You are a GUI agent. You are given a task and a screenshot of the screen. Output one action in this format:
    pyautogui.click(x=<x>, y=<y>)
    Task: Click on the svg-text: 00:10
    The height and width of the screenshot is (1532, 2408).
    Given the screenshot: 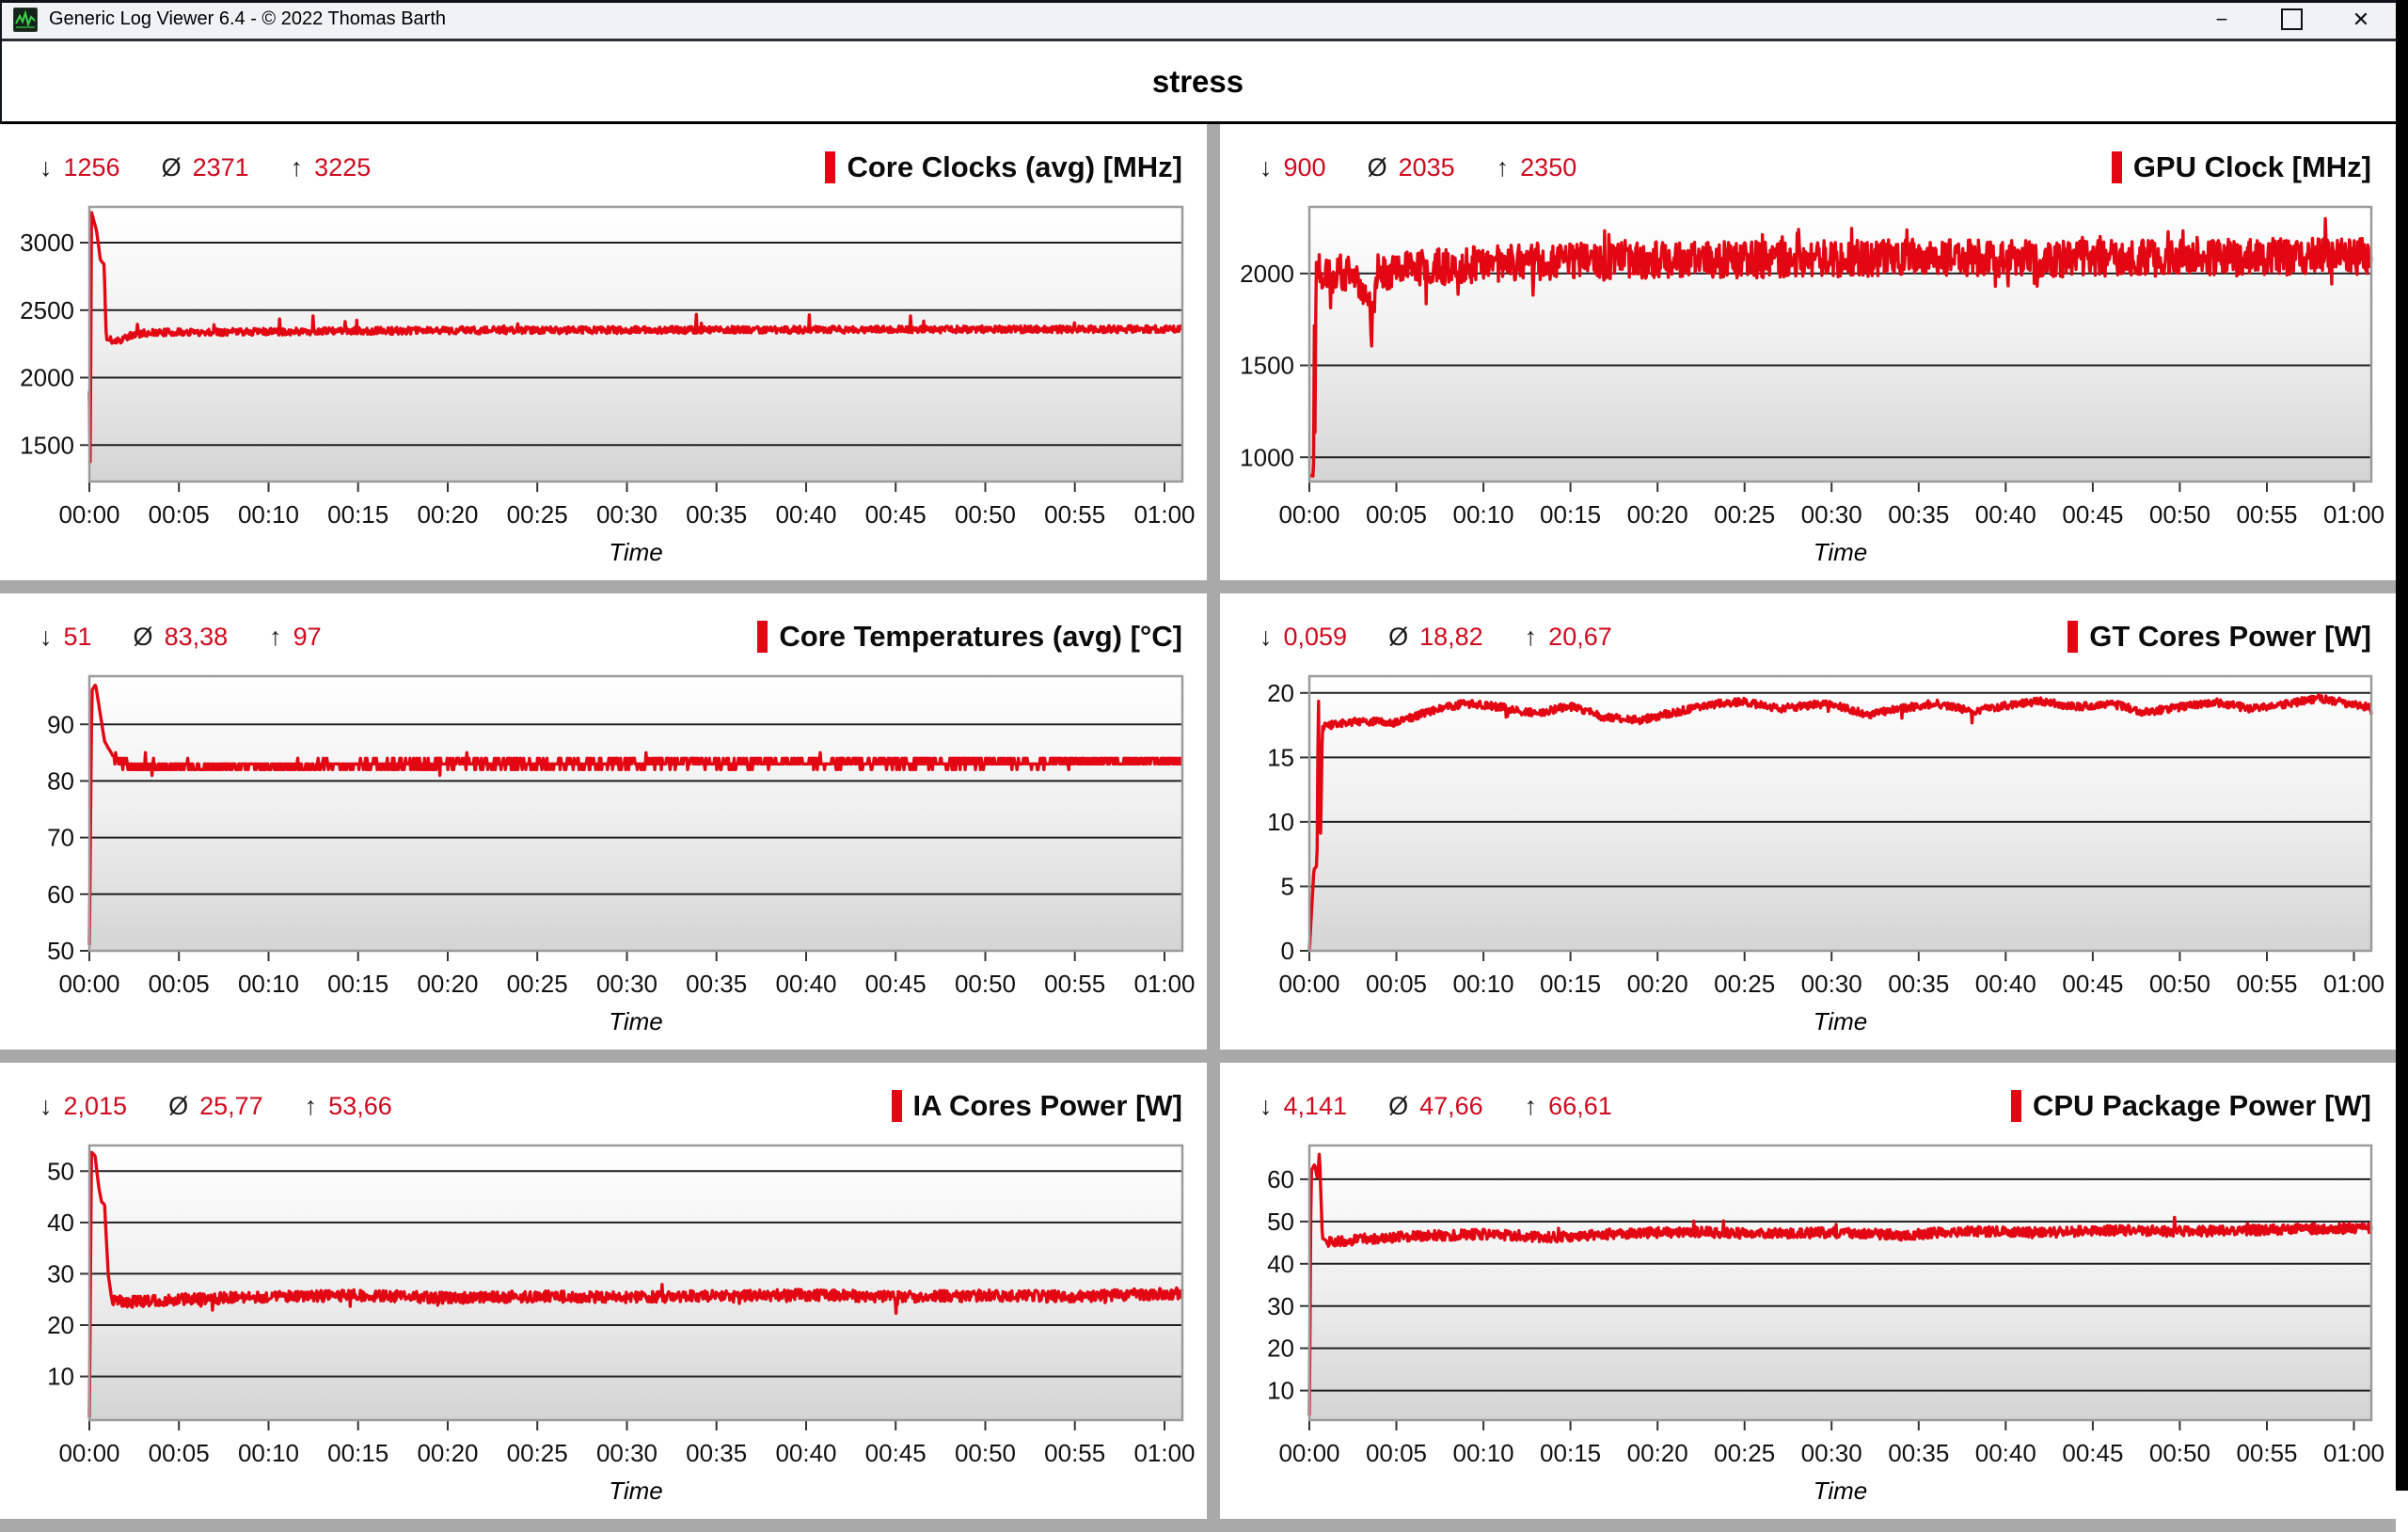 What is the action you would take?
    pyautogui.click(x=1484, y=514)
    